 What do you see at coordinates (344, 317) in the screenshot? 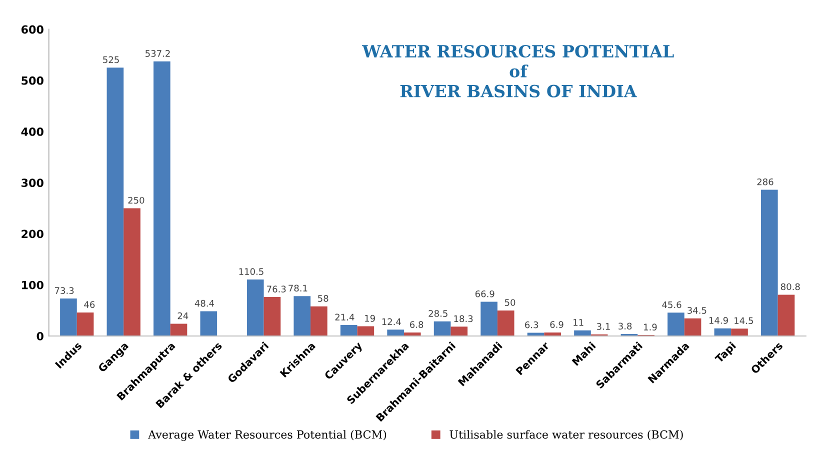
I see `data-label: 21.4` at bounding box center [344, 317].